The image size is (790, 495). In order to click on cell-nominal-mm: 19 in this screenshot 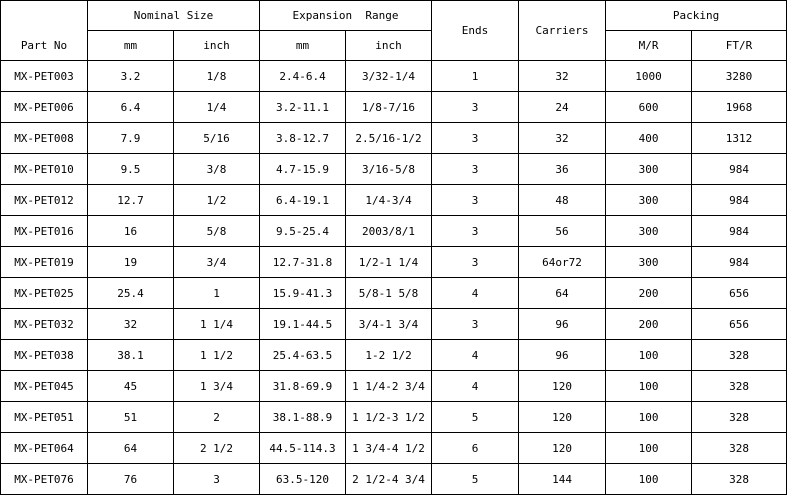, I will do `click(130, 262)`.